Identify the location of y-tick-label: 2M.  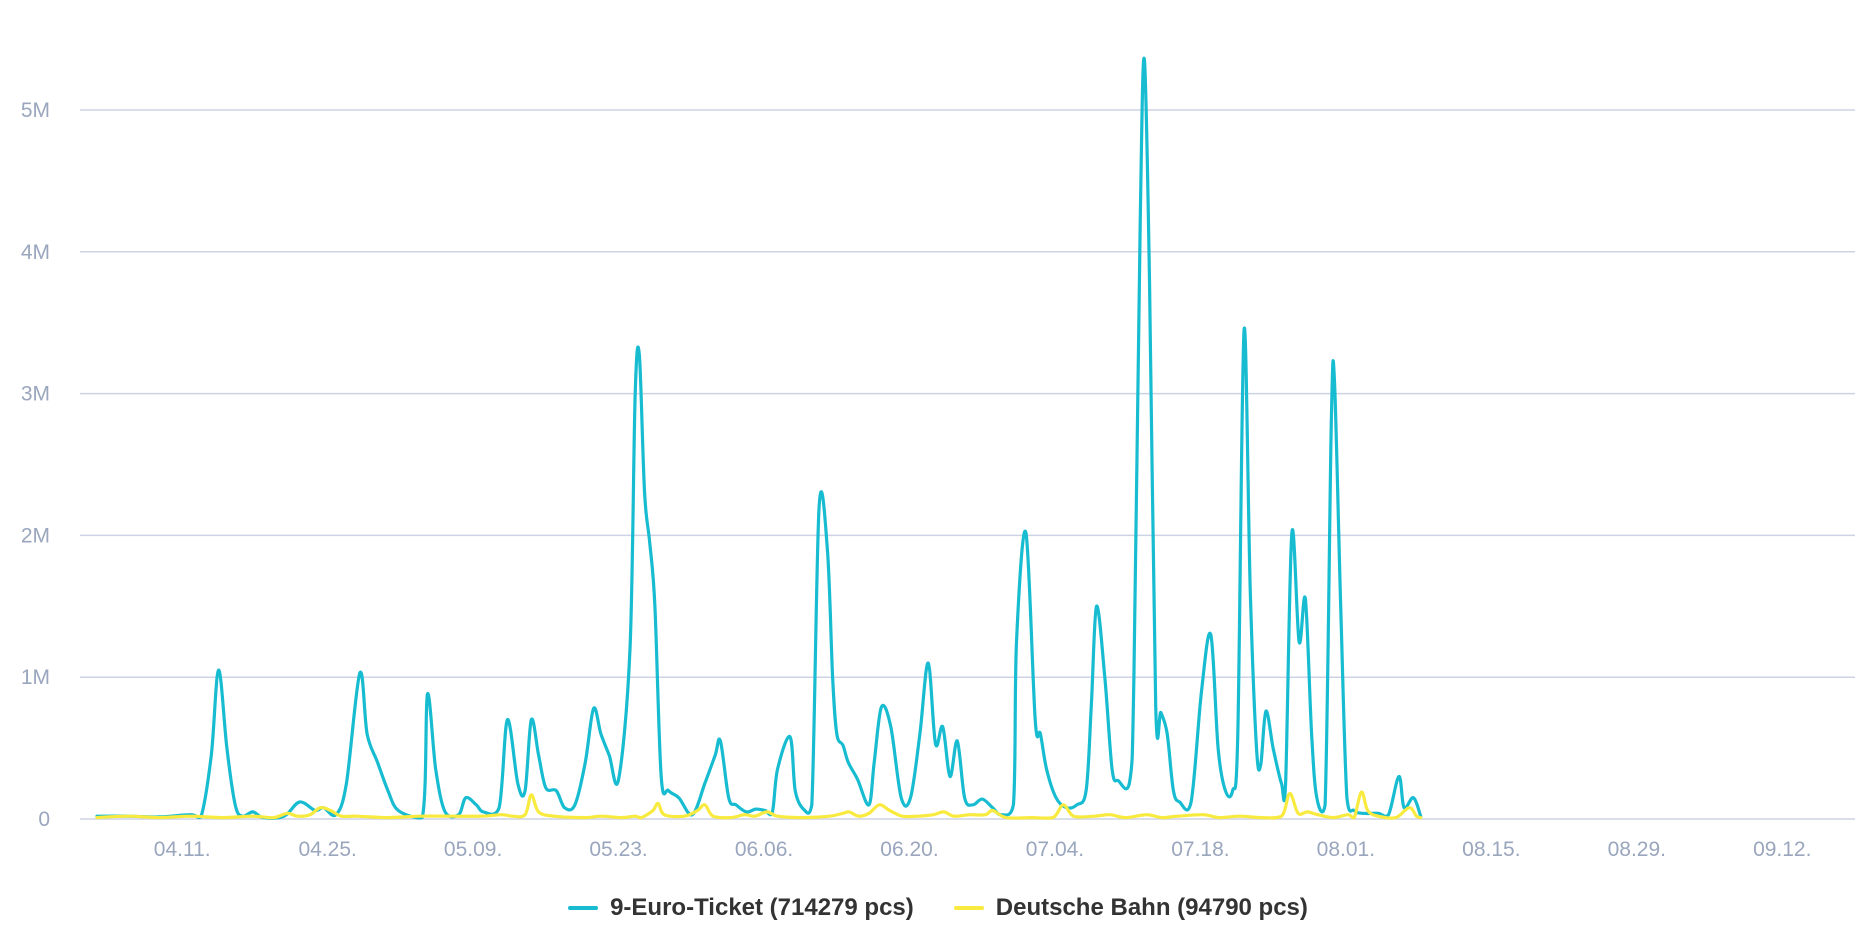
(35, 535).